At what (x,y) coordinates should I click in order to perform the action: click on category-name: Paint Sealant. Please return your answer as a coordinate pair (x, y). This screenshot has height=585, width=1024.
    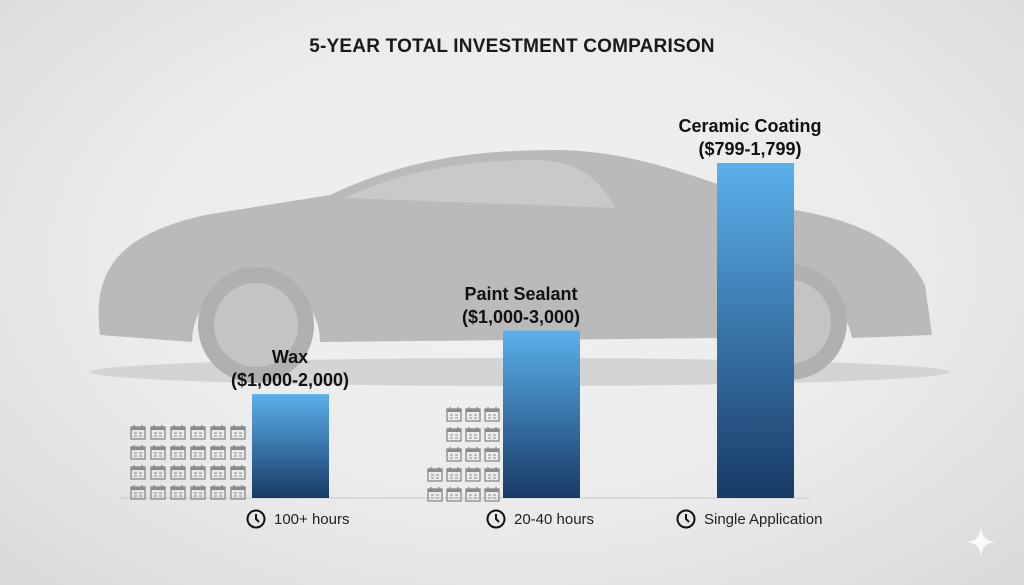
    Looking at the image, I should click on (521, 294).